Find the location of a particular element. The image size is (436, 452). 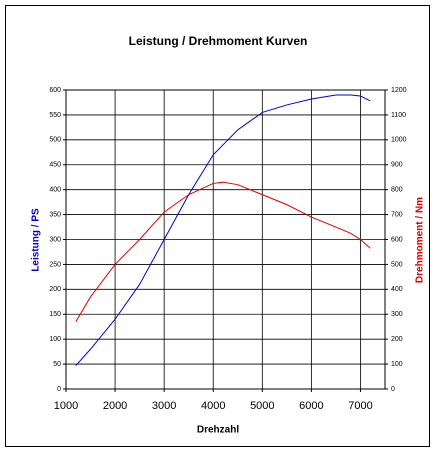

x-tick-label: 5000 is located at coordinates (262, 406).